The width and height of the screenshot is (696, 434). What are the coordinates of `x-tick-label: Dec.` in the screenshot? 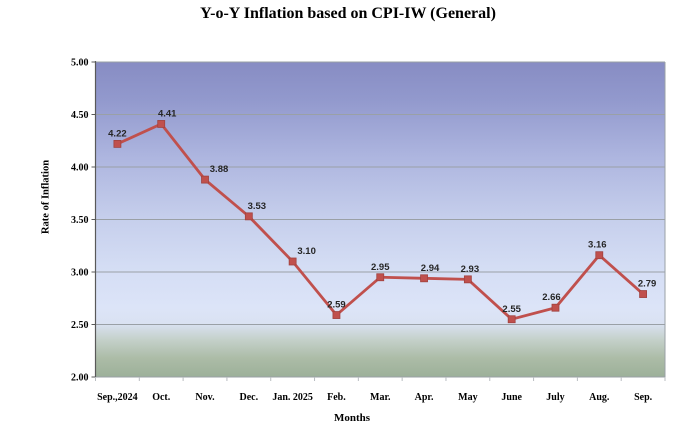 It's located at (249, 397).